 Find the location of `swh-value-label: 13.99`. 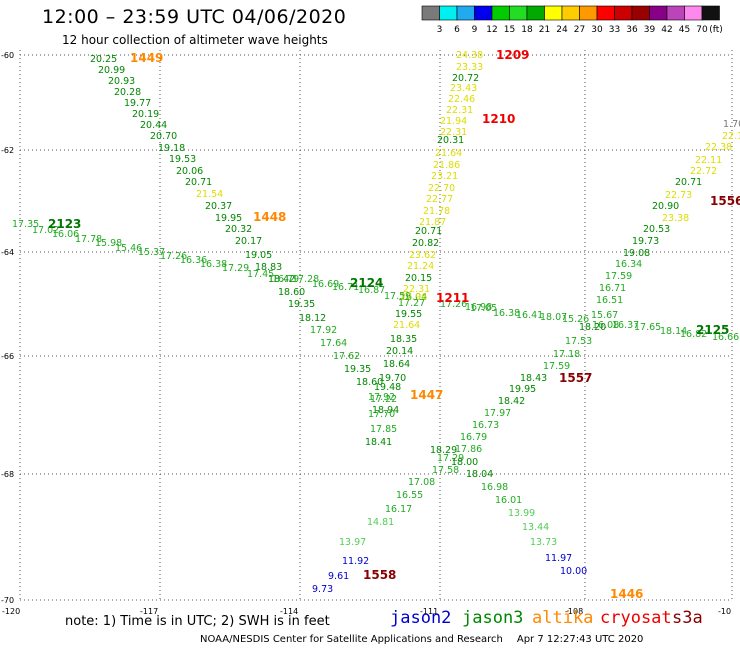

swh-value-label: 13.99 is located at coordinates (521, 513).